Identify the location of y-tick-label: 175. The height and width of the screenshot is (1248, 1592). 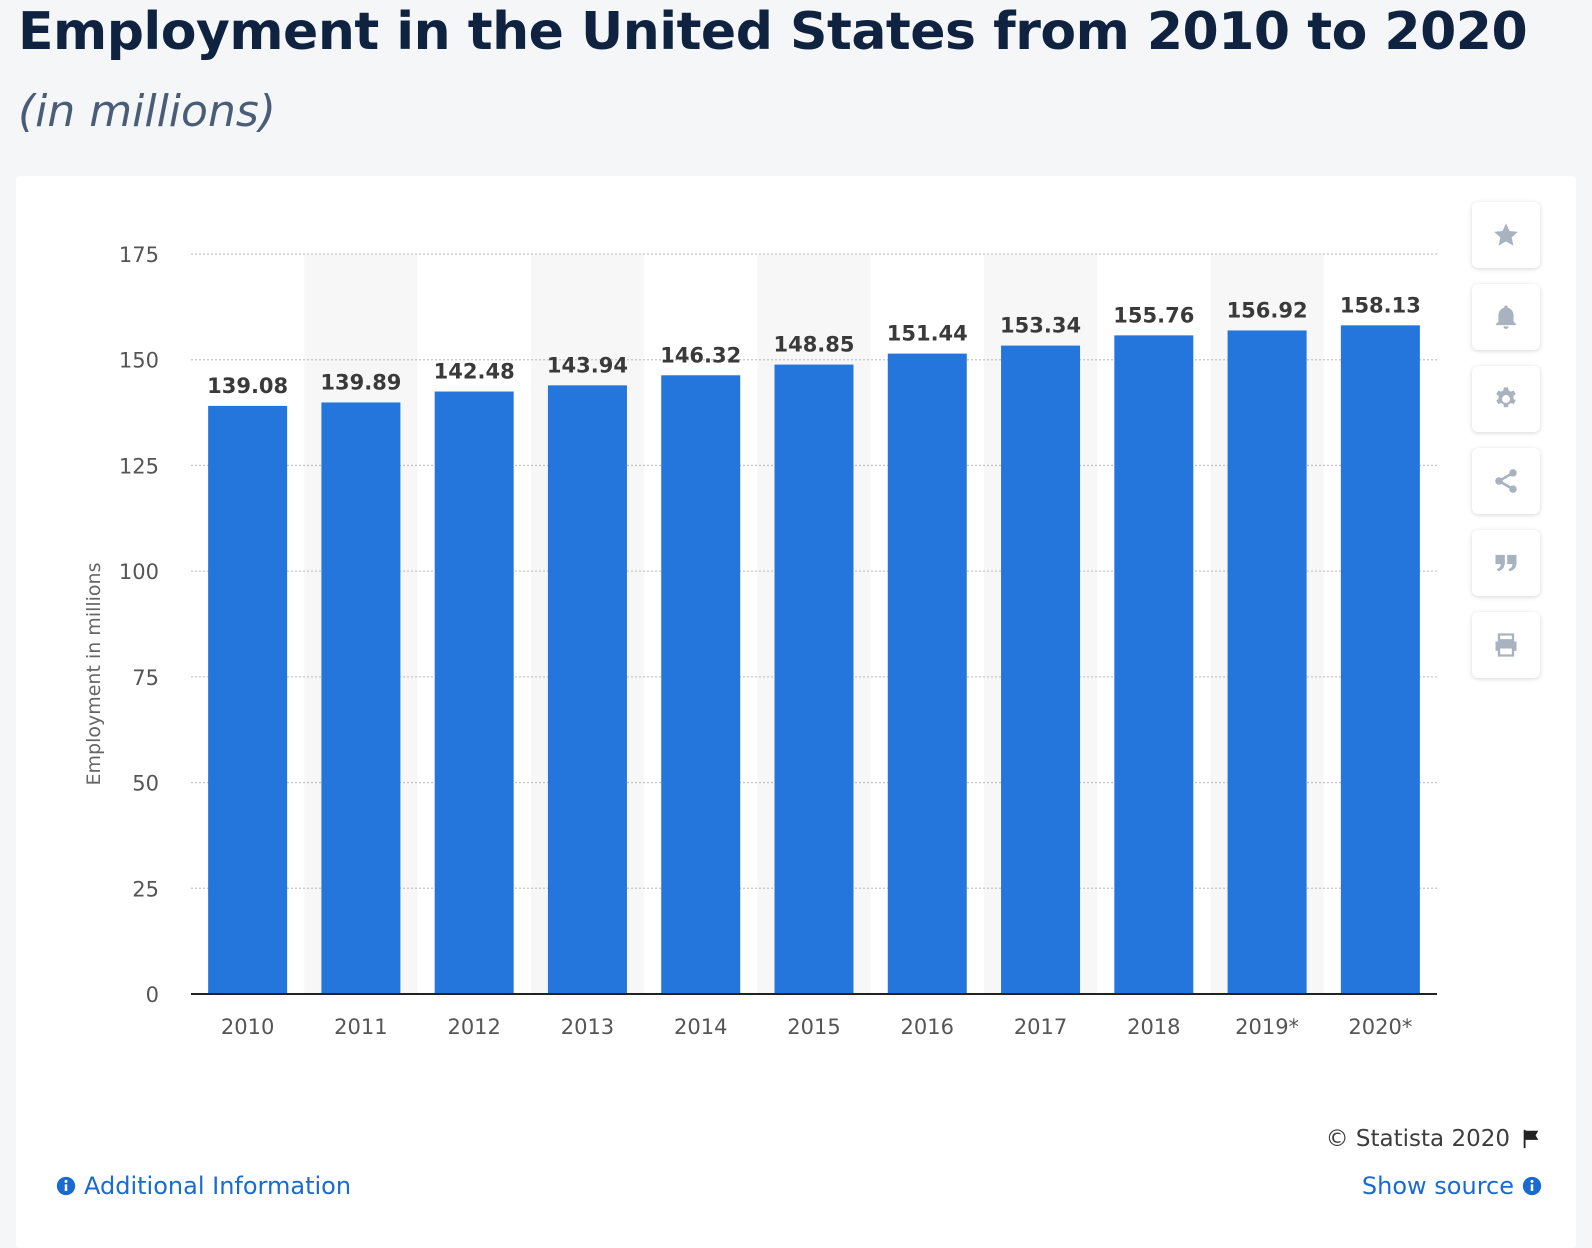
(139, 255).